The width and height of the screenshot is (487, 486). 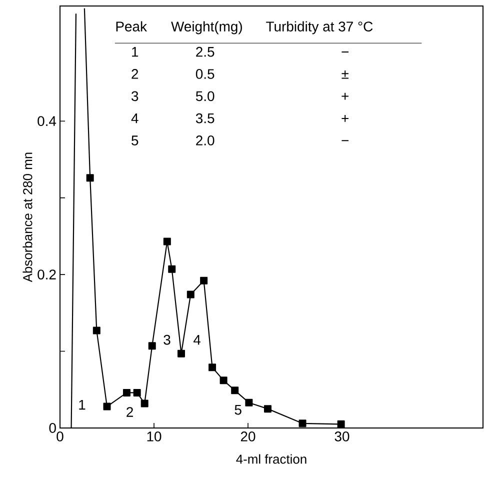 What do you see at coordinates (27, 217) in the screenshot?
I see `y-axis-title: Absorbance at 280 mn` at bounding box center [27, 217].